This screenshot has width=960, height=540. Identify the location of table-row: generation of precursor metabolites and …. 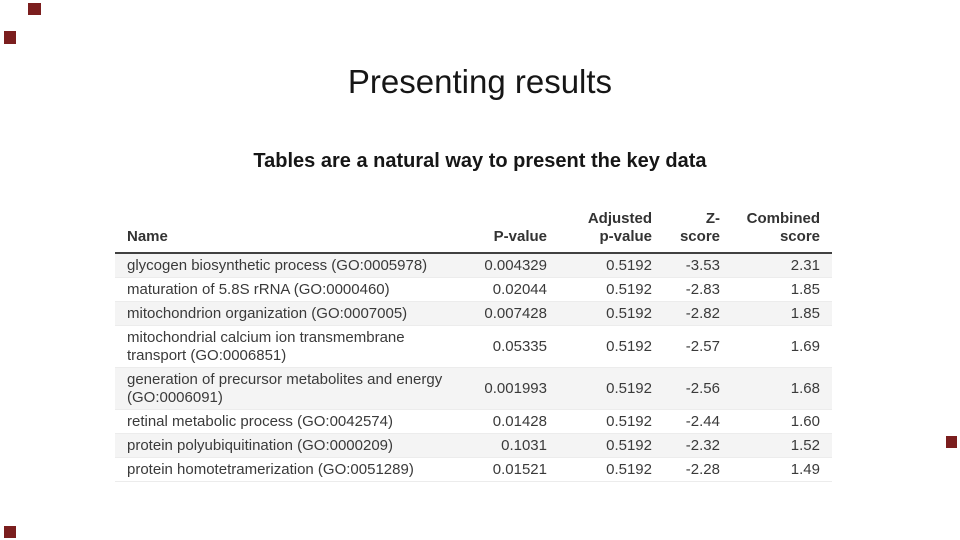
(473, 388).